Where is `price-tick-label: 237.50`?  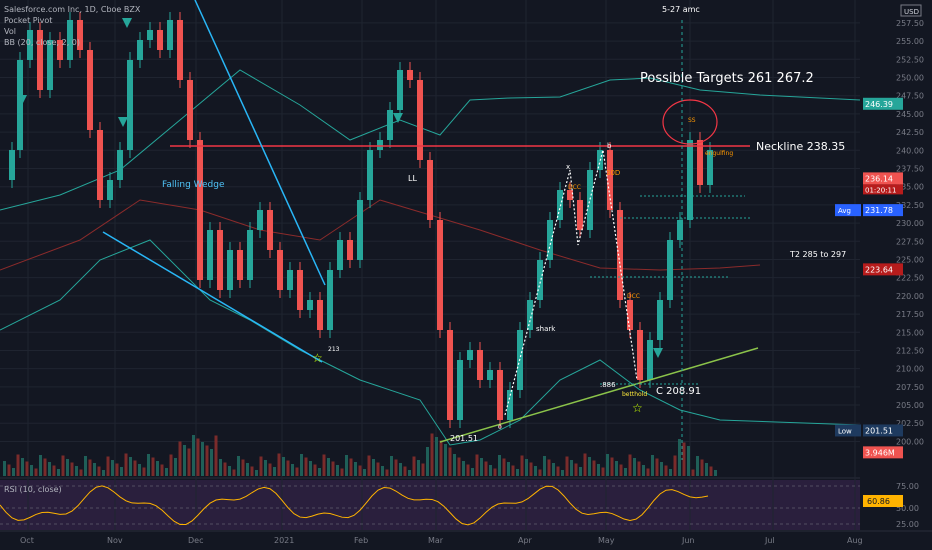
price-tick-label: 237.50 is located at coordinates (910, 168).